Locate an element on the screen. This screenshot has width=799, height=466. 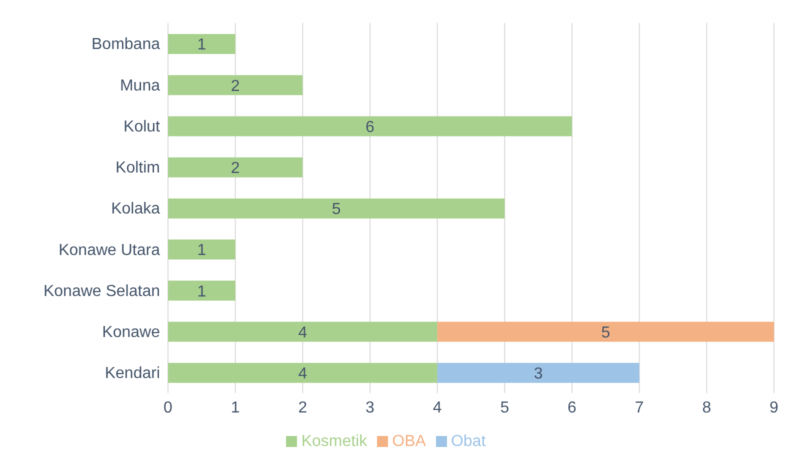
y-tick-label: Kolut is located at coordinates (142, 127).